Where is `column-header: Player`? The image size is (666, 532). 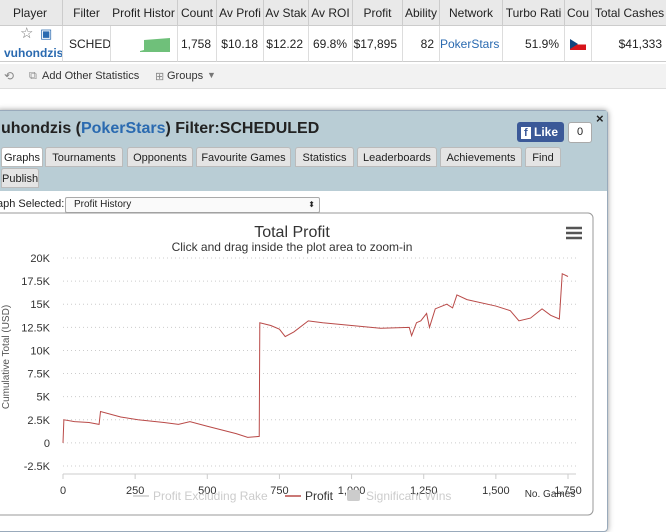
column-header: Player is located at coordinates (31, 13).